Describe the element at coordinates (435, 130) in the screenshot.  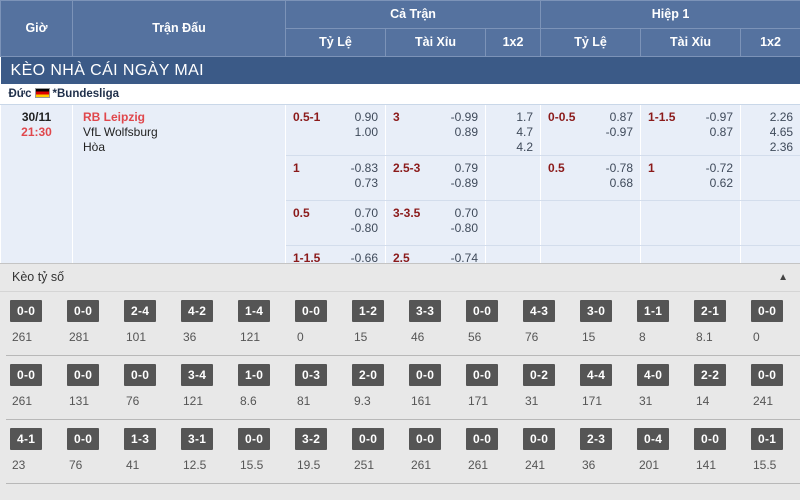
I see `odds-cell-ft-overunder: 3 -0.99 0.89` at that location.